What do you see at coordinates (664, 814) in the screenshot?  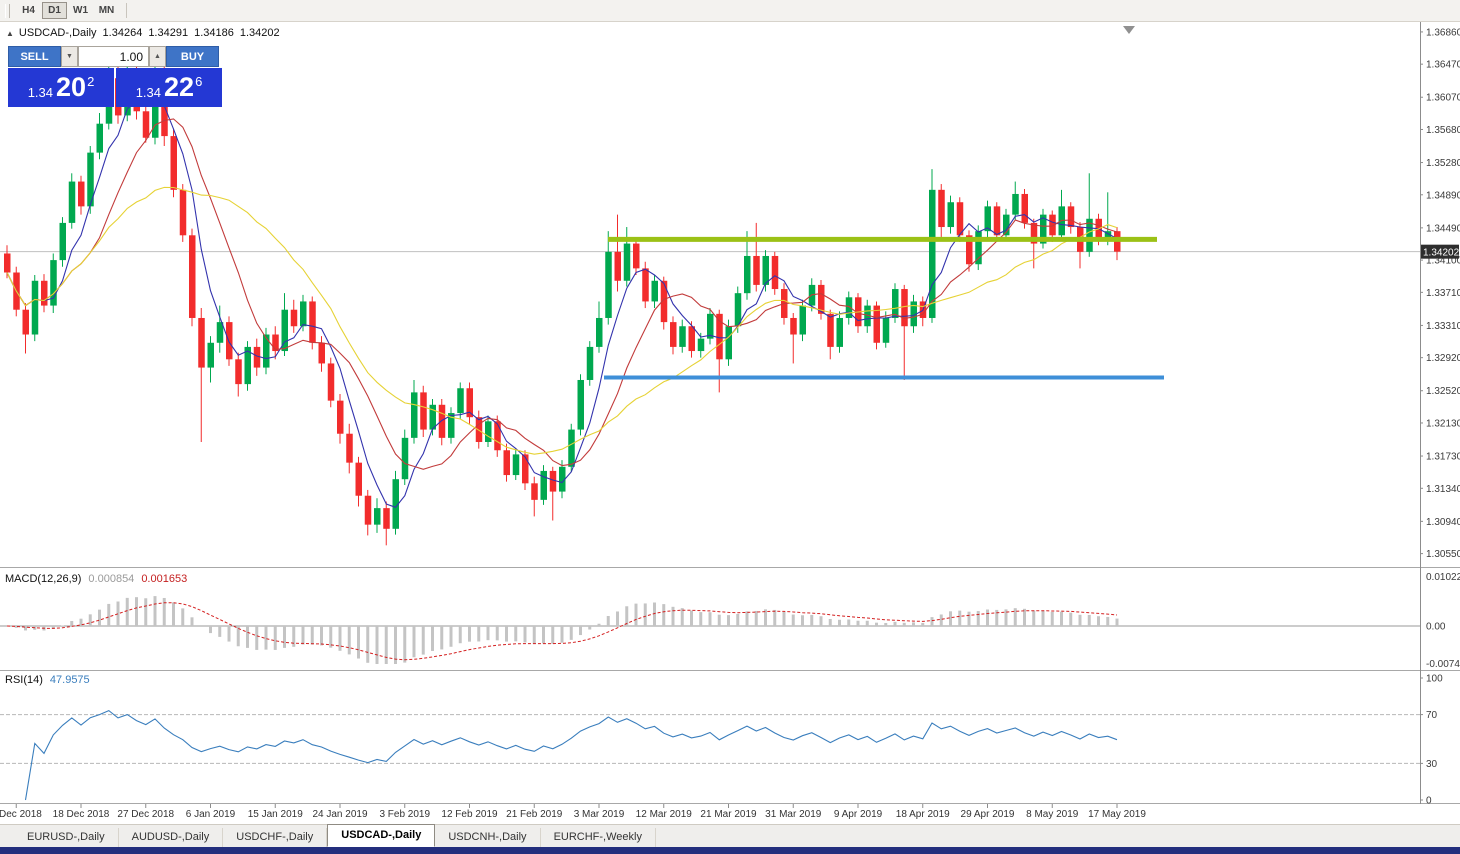 I see `svg-text: 12 Mar 2019` at bounding box center [664, 814].